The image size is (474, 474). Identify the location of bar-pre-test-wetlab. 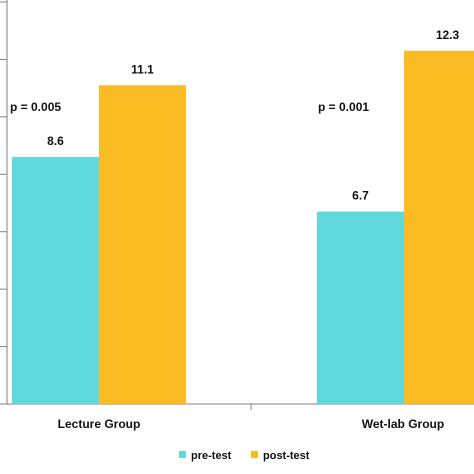
(360, 307).